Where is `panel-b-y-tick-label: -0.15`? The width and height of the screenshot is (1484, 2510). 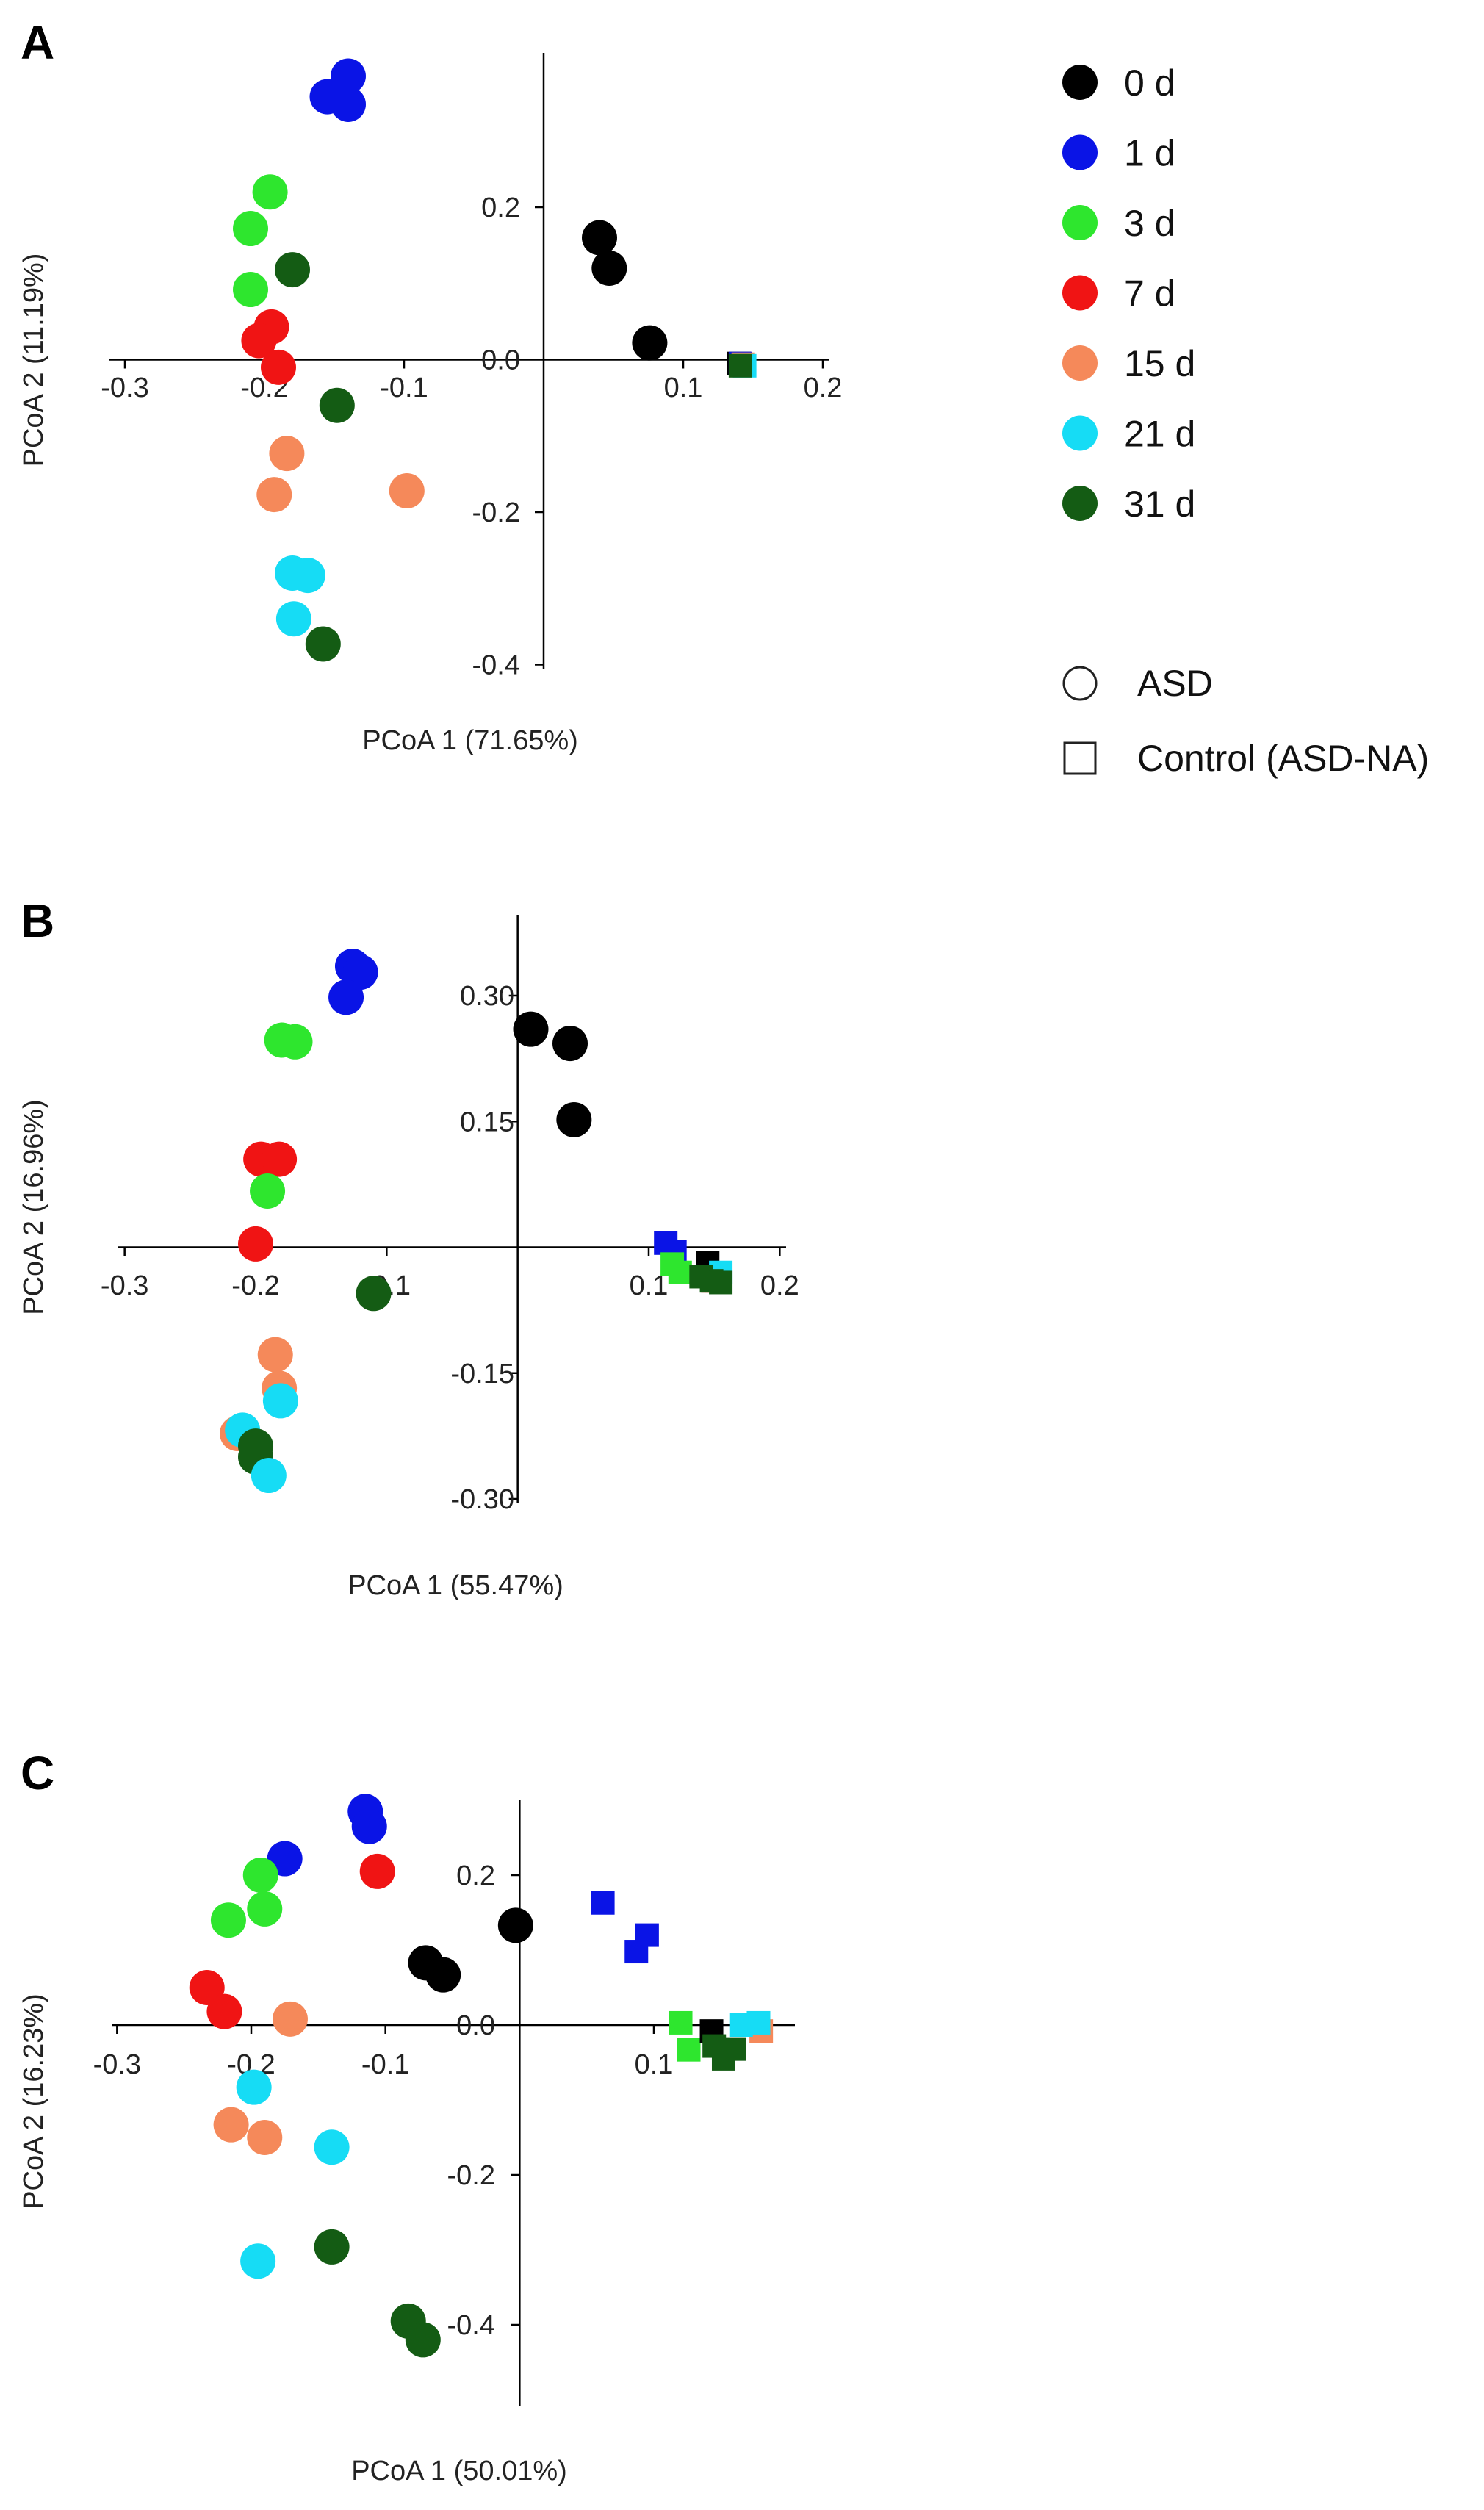 panel-b-y-tick-label: -0.15 is located at coordinates (482, 1374).